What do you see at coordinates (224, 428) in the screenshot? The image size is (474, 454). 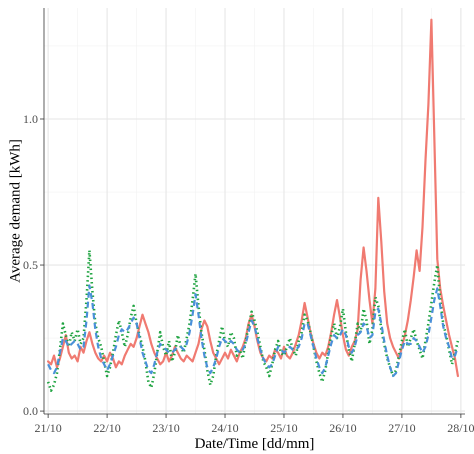 I see `x-tick-label: 24/10` at bounding box center [224, 428].